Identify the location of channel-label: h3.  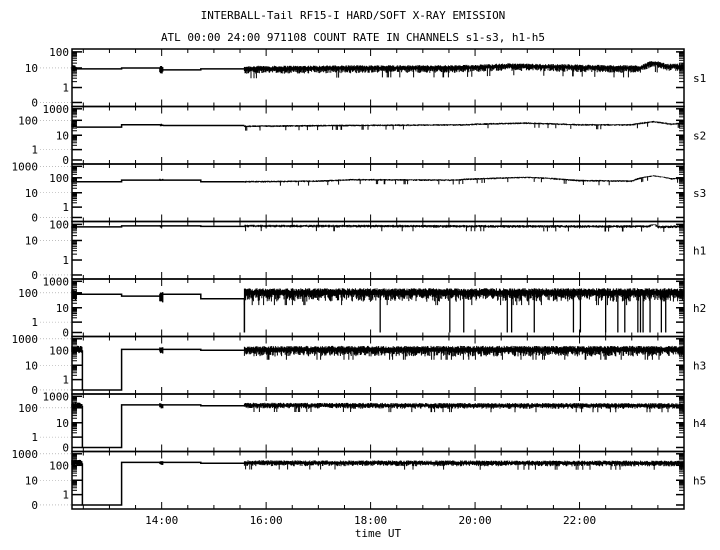
(699, 365).